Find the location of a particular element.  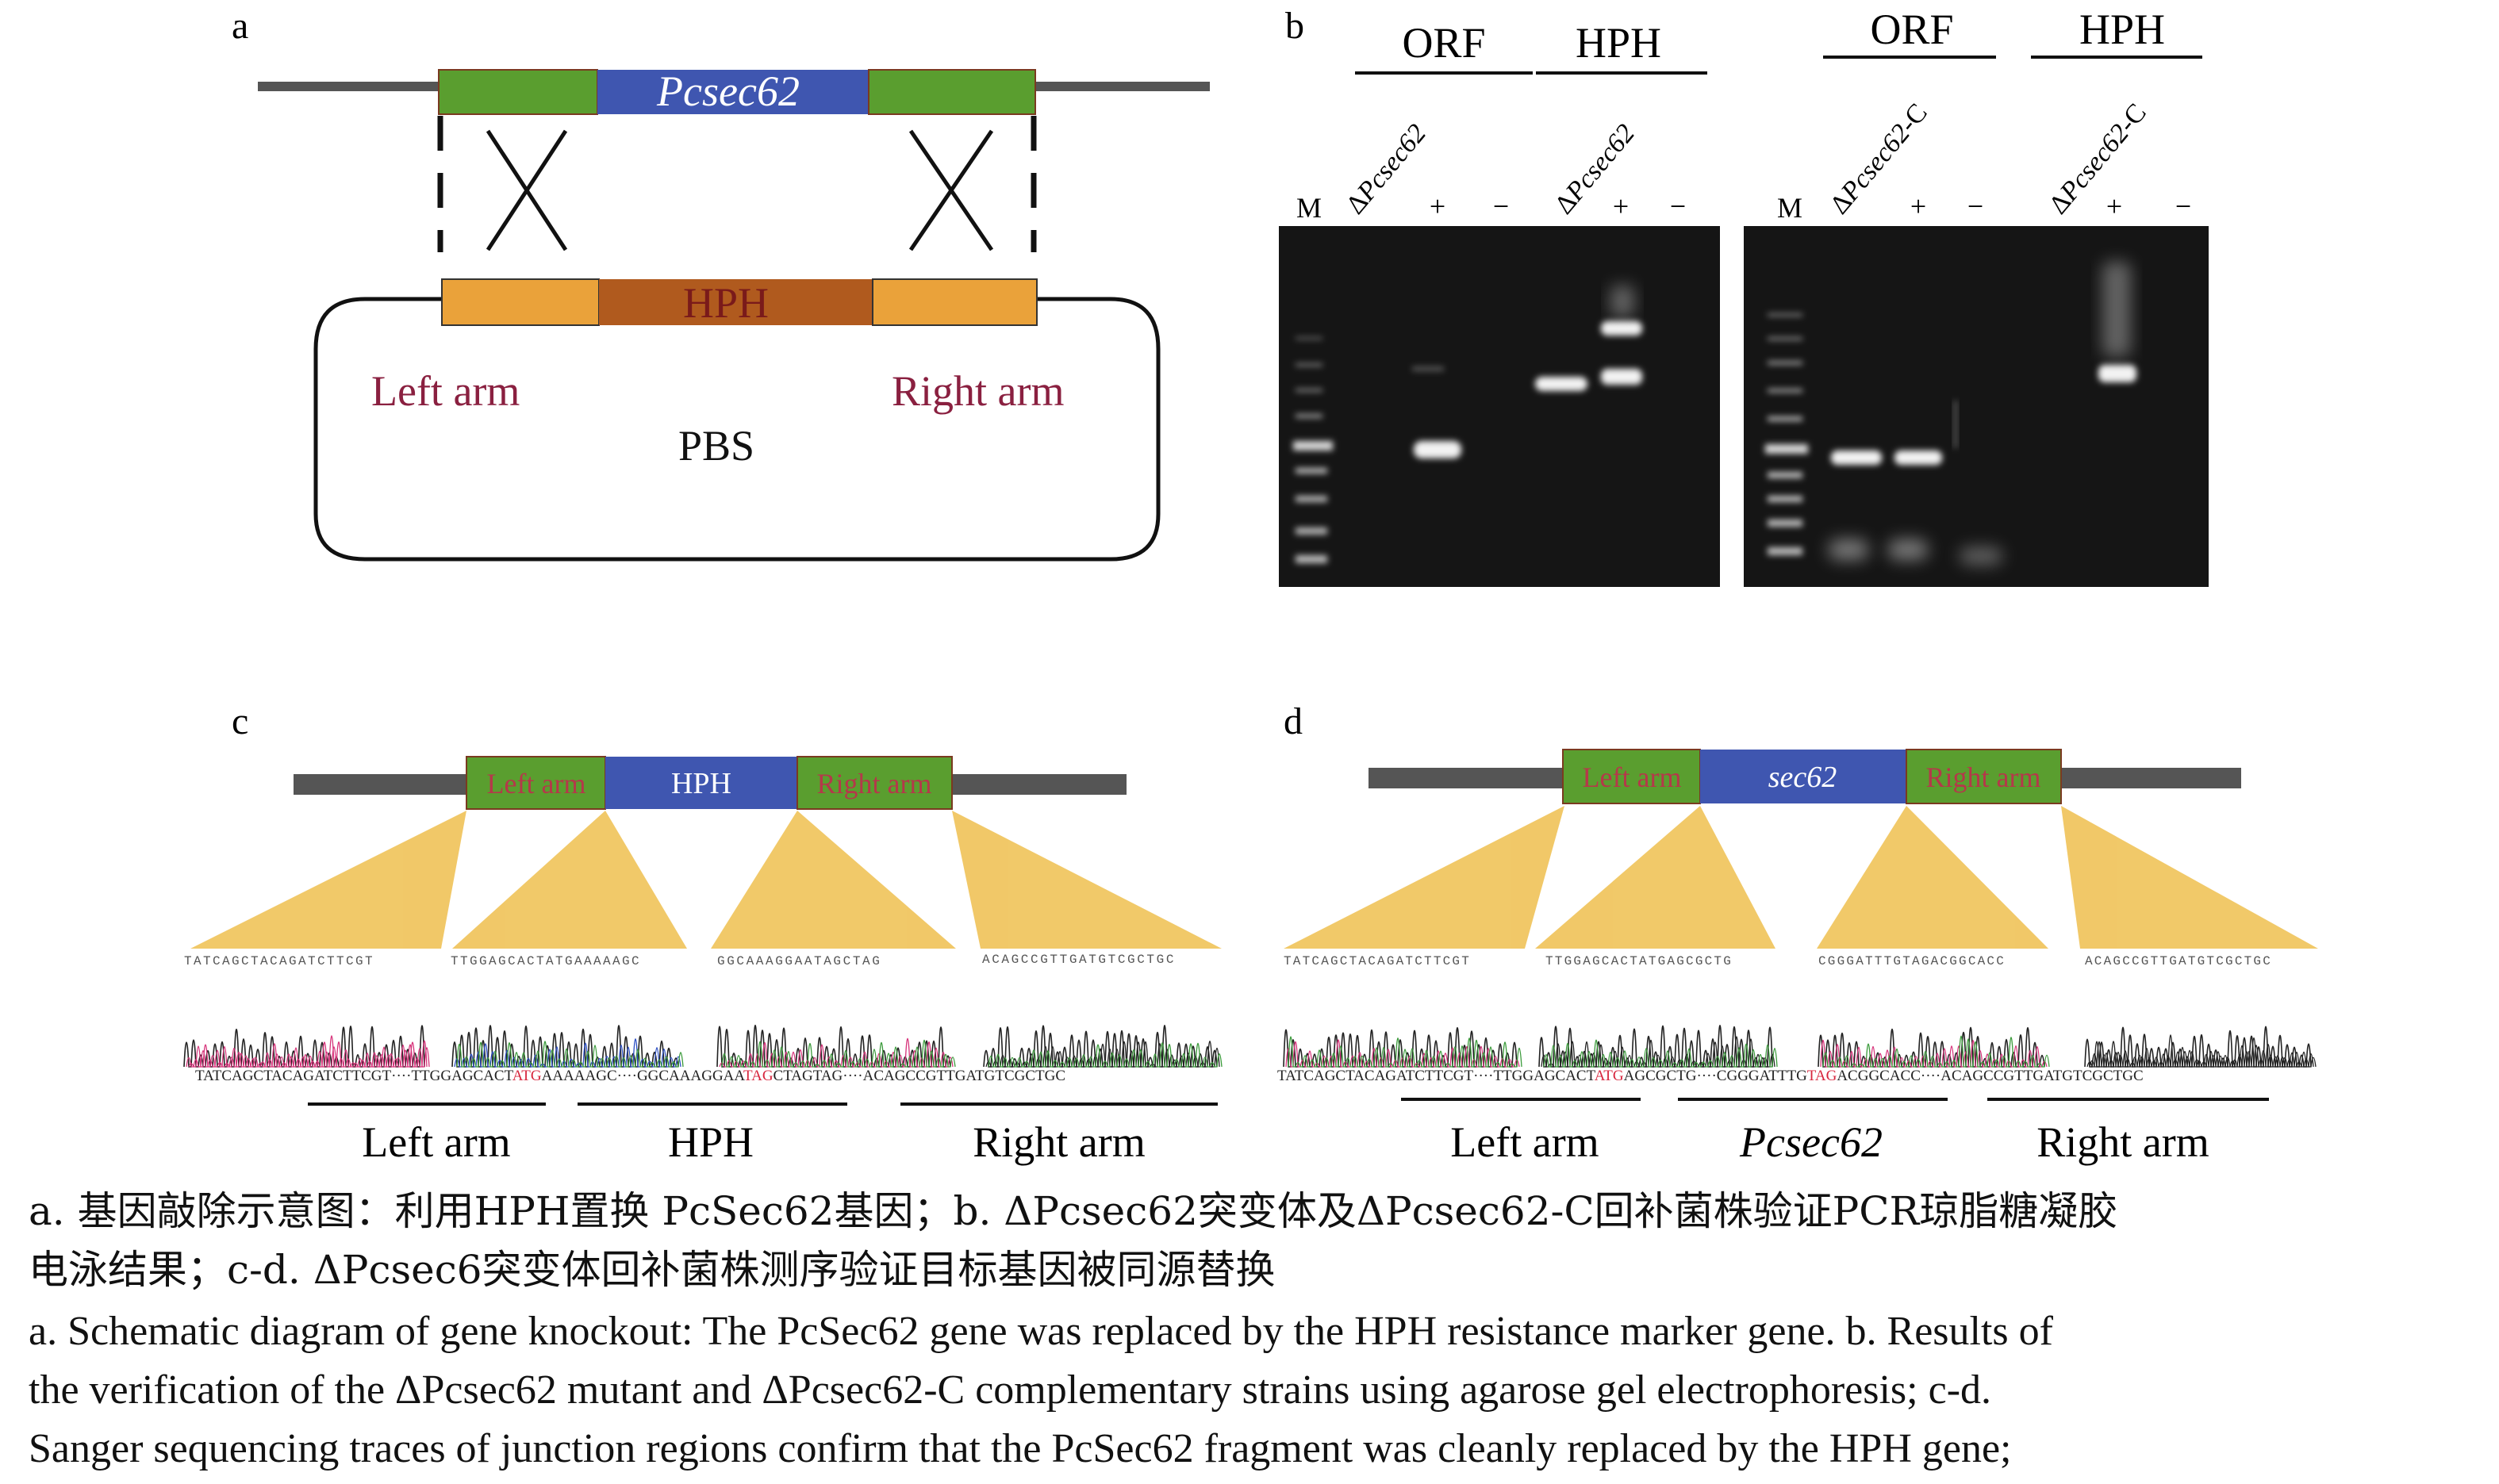

panel-d-under-right: Right arm is located at coordinates (2122, 1142).